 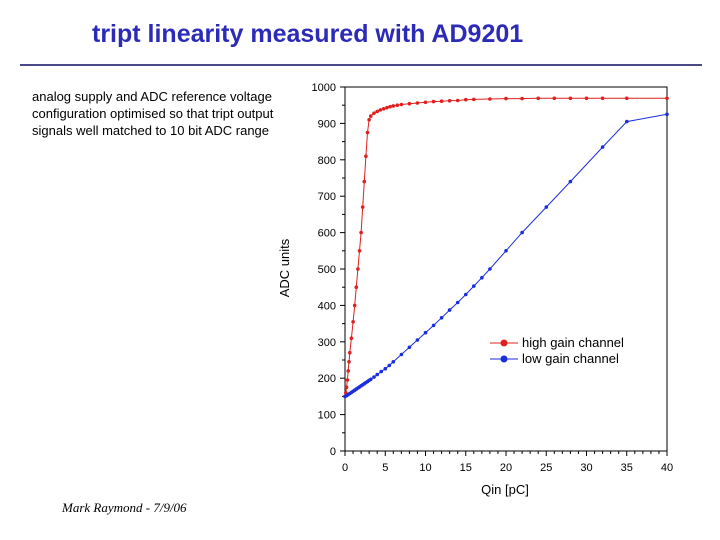 I want to click on x-tick-label: 20, so click(x=506, y=468).